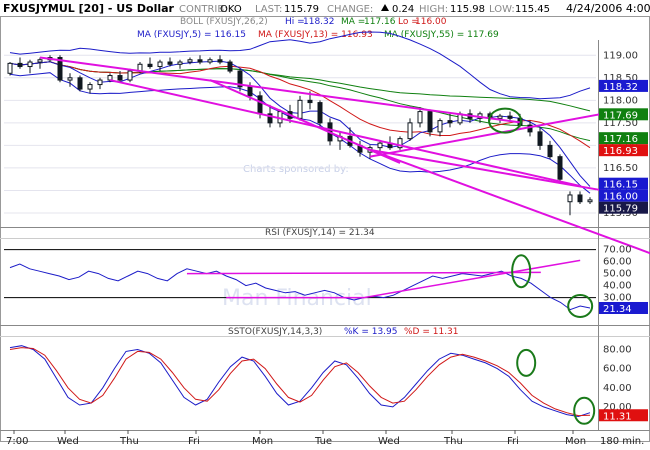 The height and width of the screenshot is (450, 650). What do you see at coordinates (203, 9) in the screenshot?
I see `contrib-label: CONTRIB:` at bounding box center [203, 9].